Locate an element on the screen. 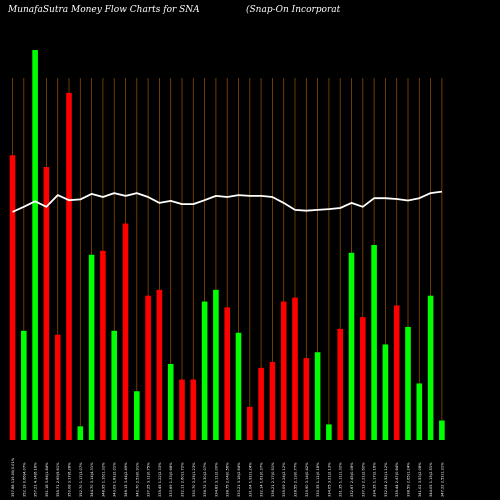  tick-label: 330.70 3.25(1.23% is located at coordinates (194, 479).